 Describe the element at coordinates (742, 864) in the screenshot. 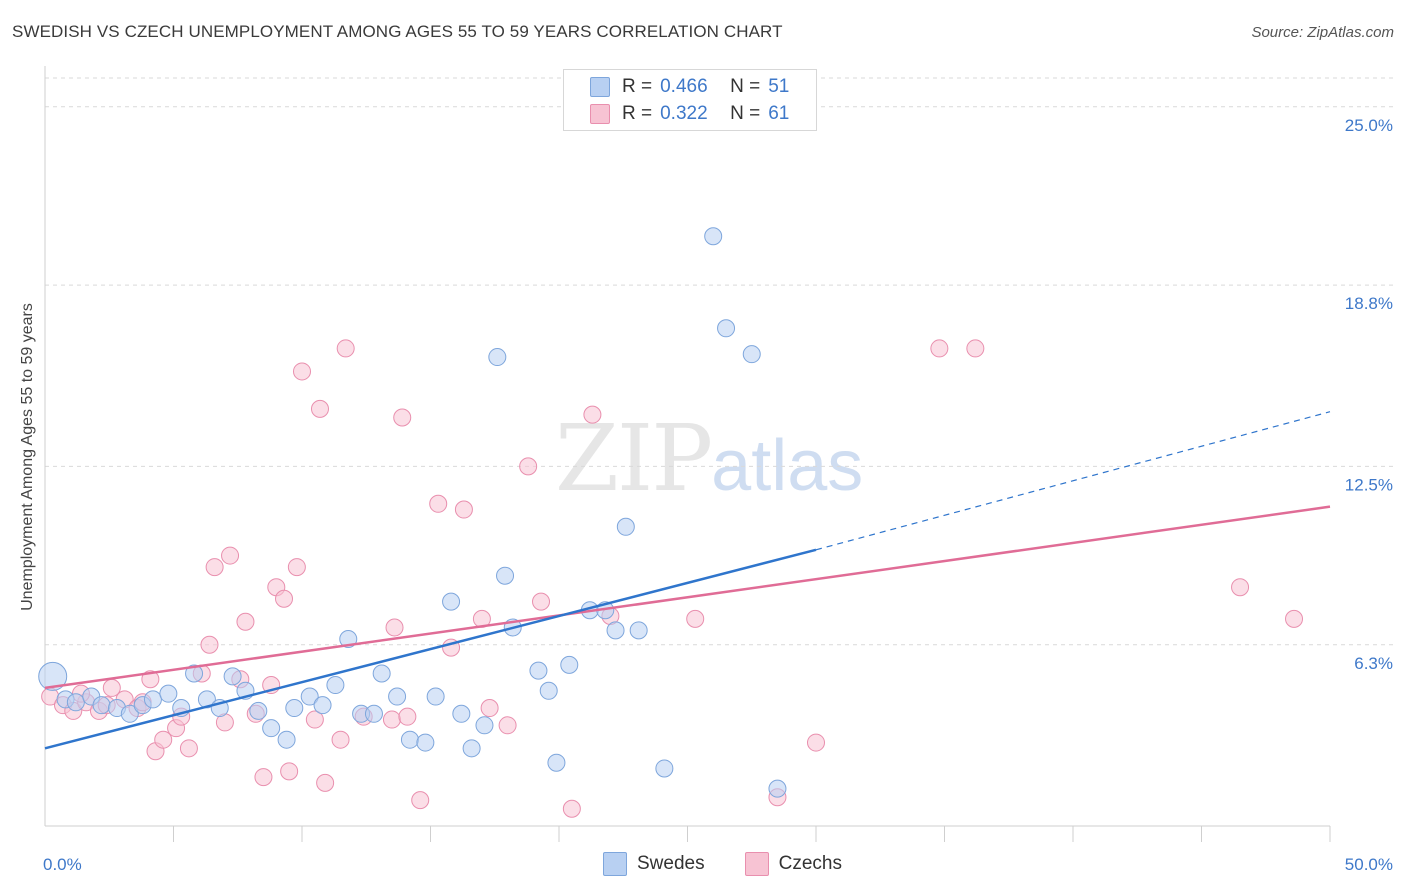

I see `series-legend: Swedes Czechs` at that location.